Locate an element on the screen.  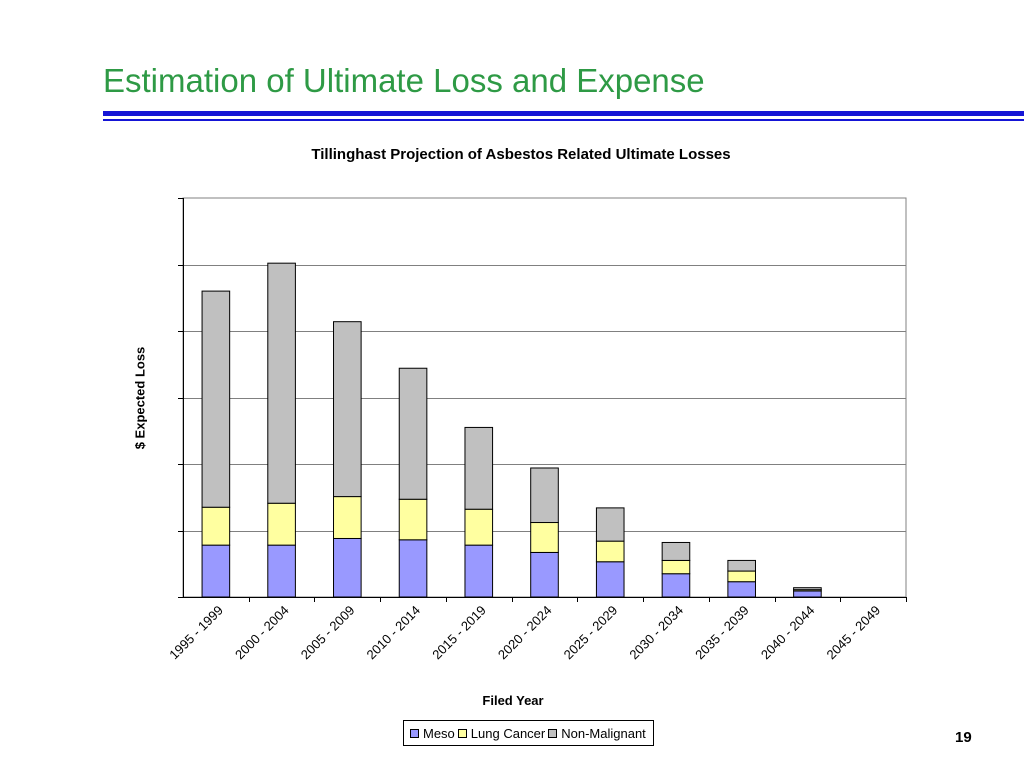
bar-lung-cancer-2010-2014 is located at coordinates (413, 519).